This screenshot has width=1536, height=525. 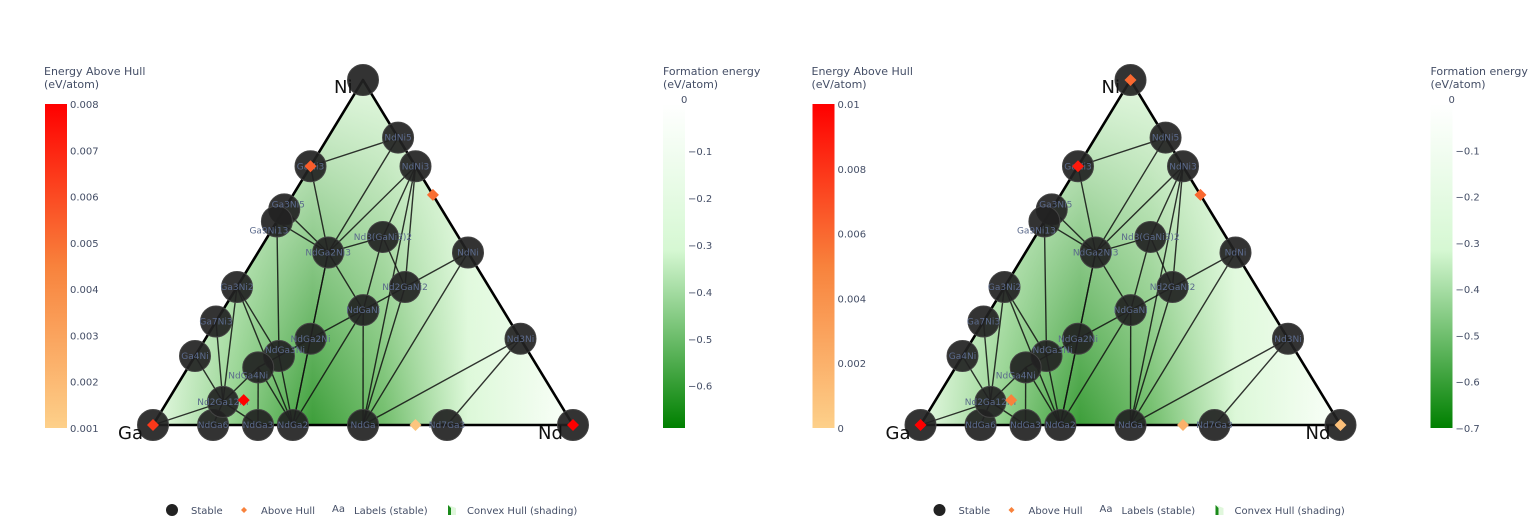 I want to click on legend-above-hull-label: Above Hull, so click(x=1056, y=511).